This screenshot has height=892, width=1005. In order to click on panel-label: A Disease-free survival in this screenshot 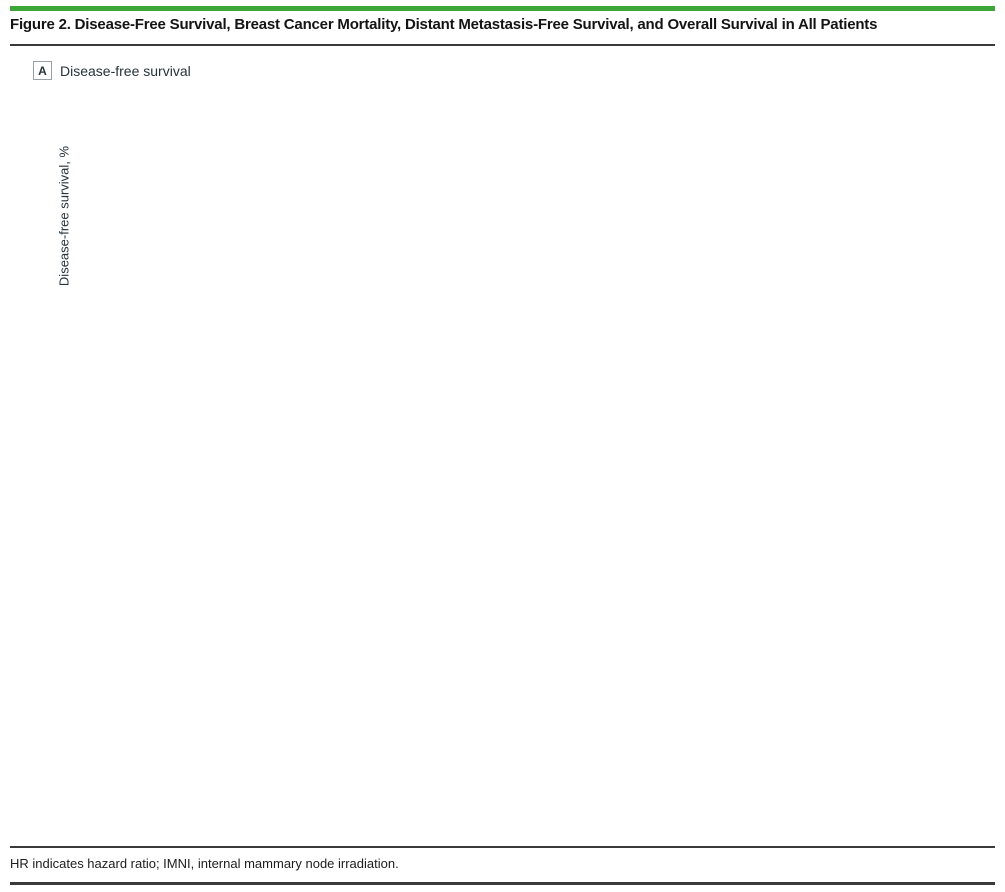, I will do `click(112, 70)`.